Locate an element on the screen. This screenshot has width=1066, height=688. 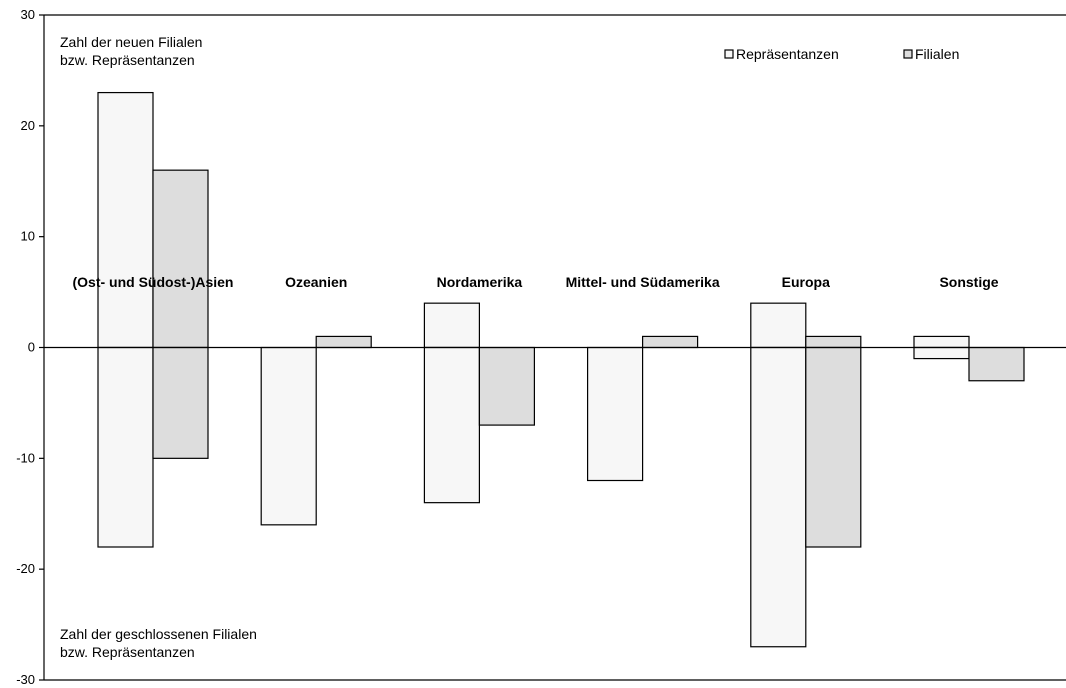
bar-repräsentanzen-closed-0 is located at coordinates (125, 447).